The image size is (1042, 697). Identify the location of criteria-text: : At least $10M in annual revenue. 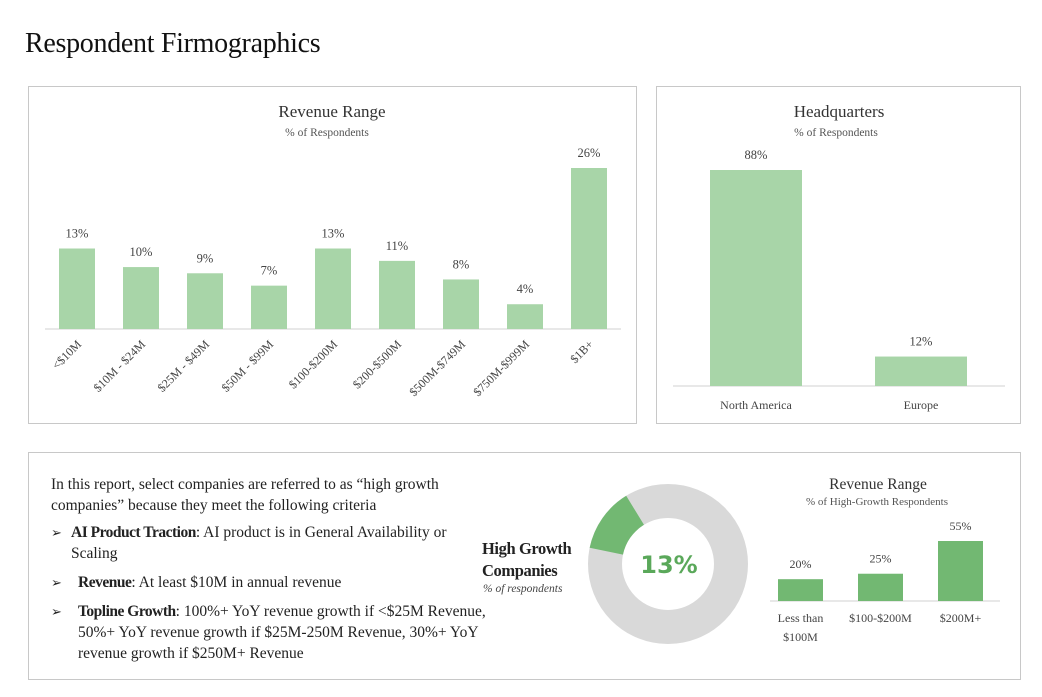
(236, 582).